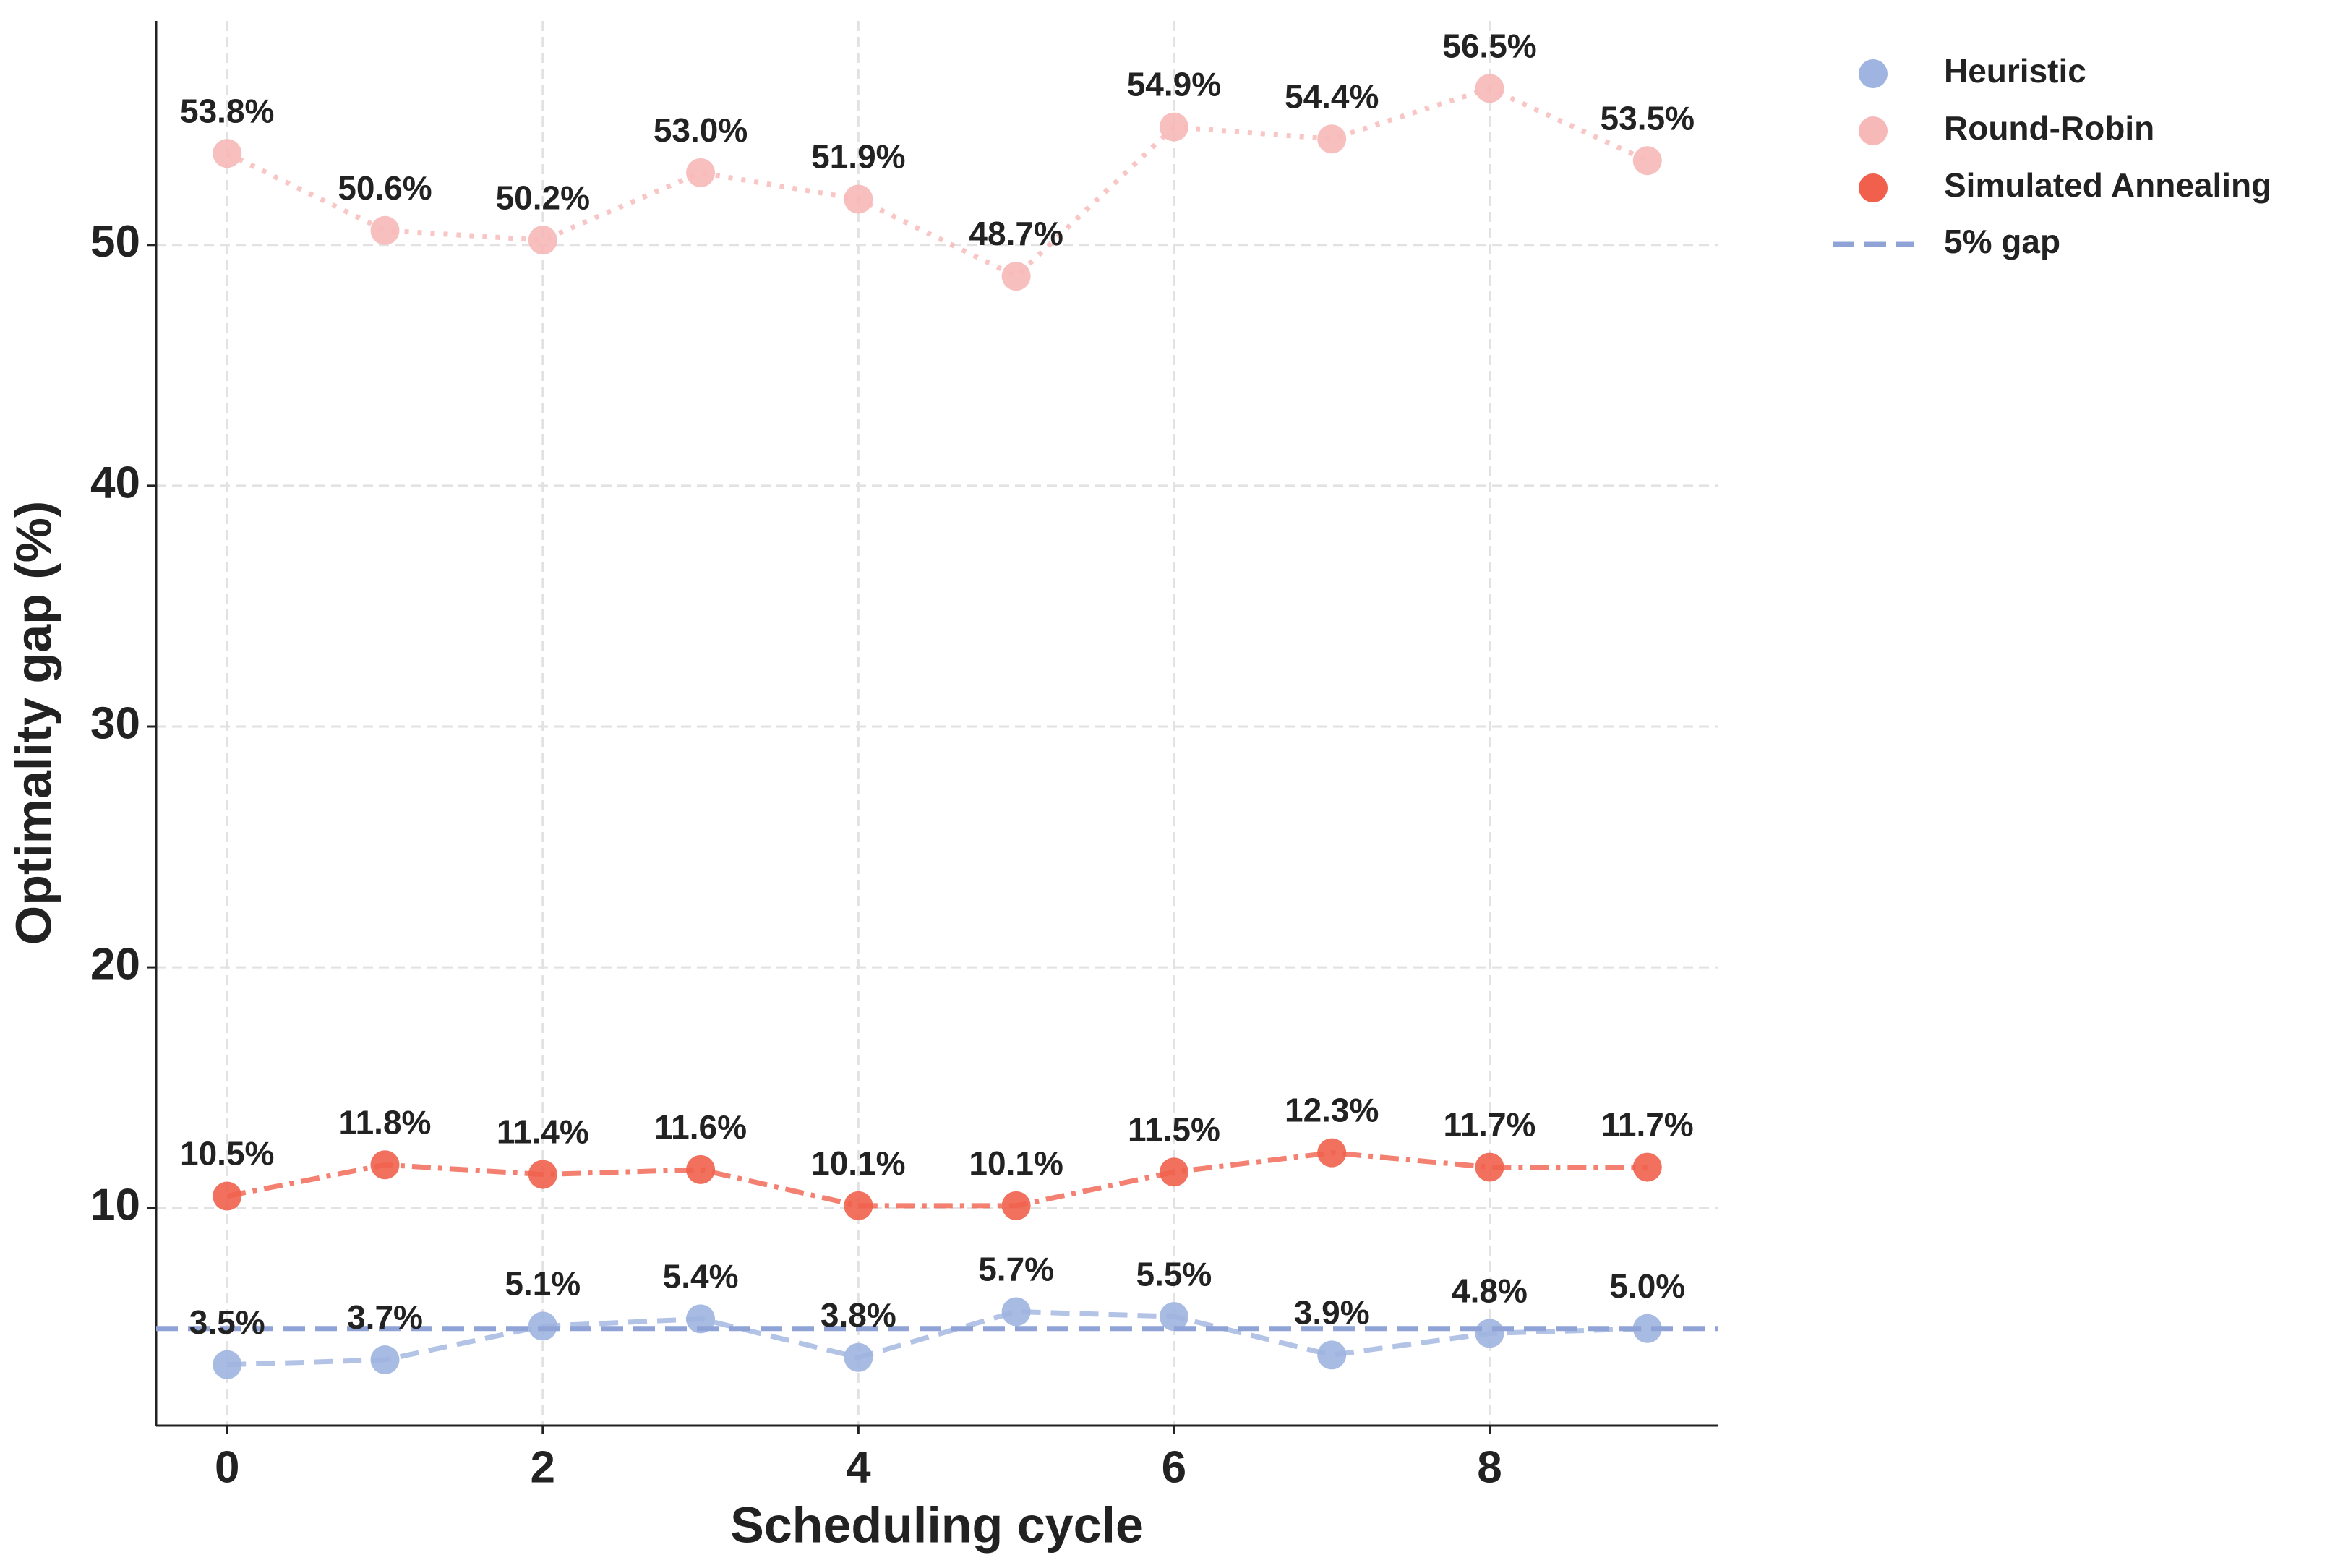 The height and width of the screenshot is (1568, 2343). Describe the element at coordinates (701, 1276) in the screenshot. I see `value-label: 5.4%` at that location.